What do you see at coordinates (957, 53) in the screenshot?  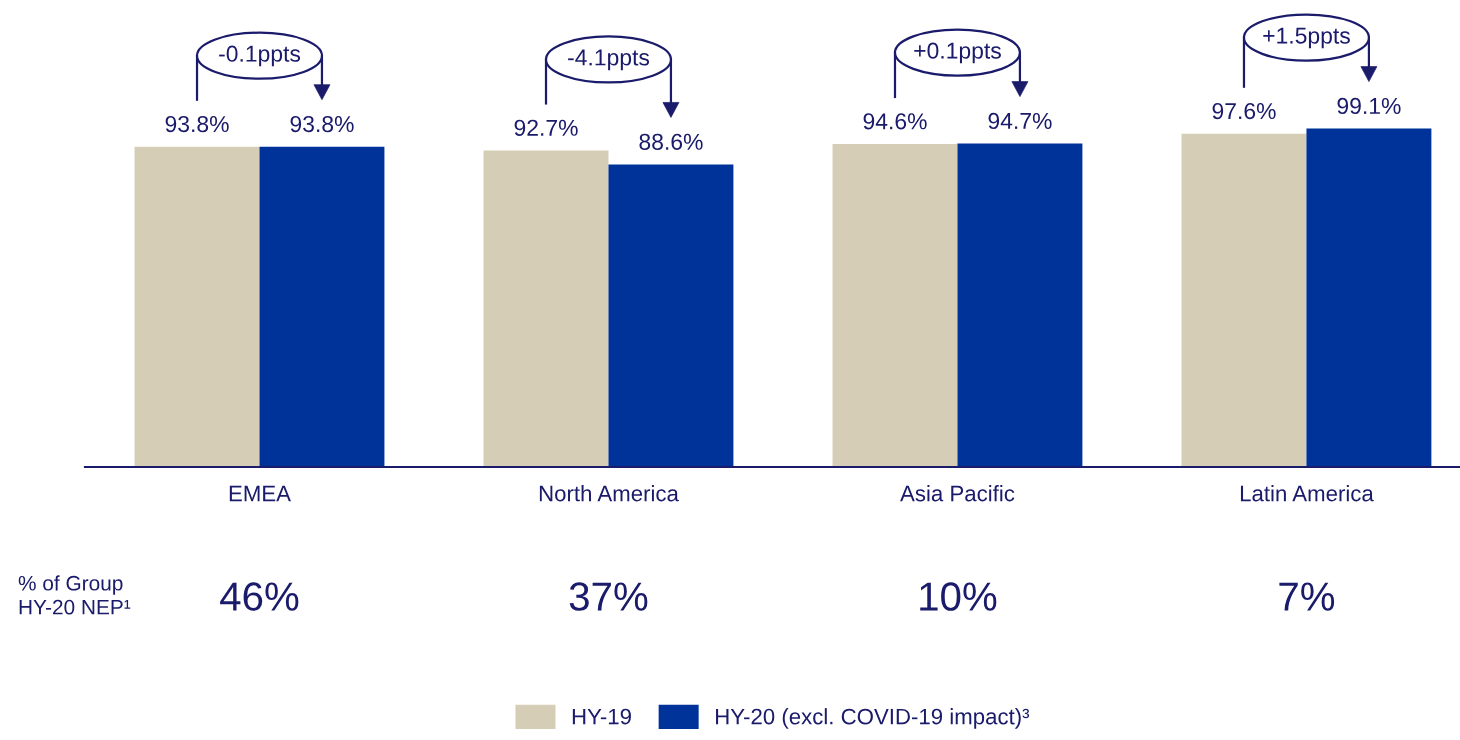 I see `text: +0.1ppts` at bounding box center [957, 53].